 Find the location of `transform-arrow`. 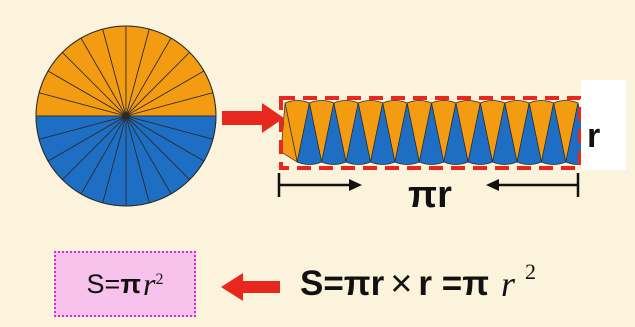

transform-arrow is located at coordinates (253, 118).